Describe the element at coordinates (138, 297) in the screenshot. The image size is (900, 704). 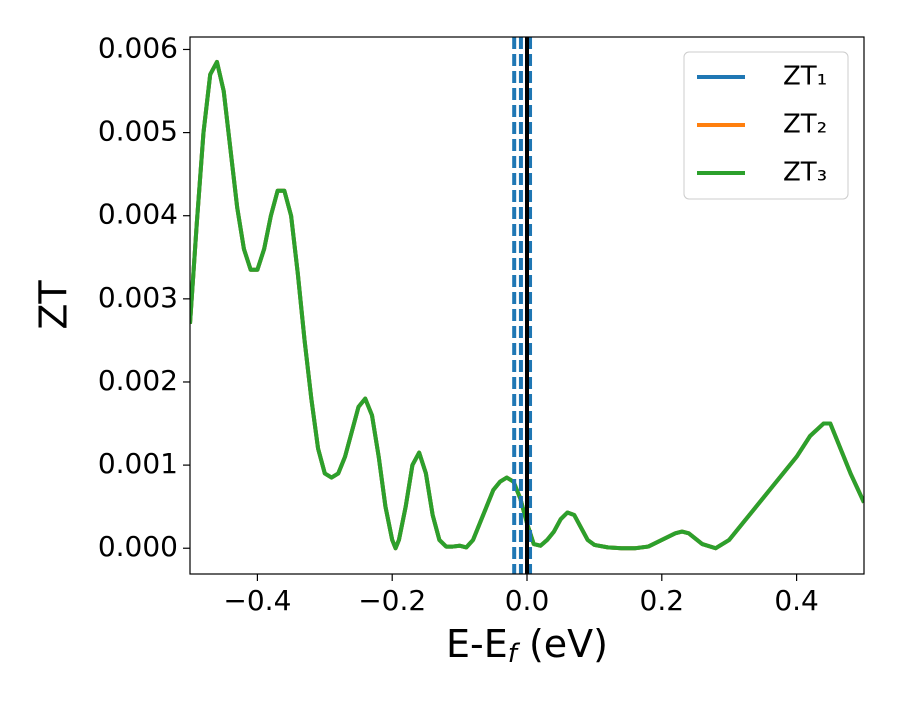
I see `y-tick-label: 0.003` at that location.